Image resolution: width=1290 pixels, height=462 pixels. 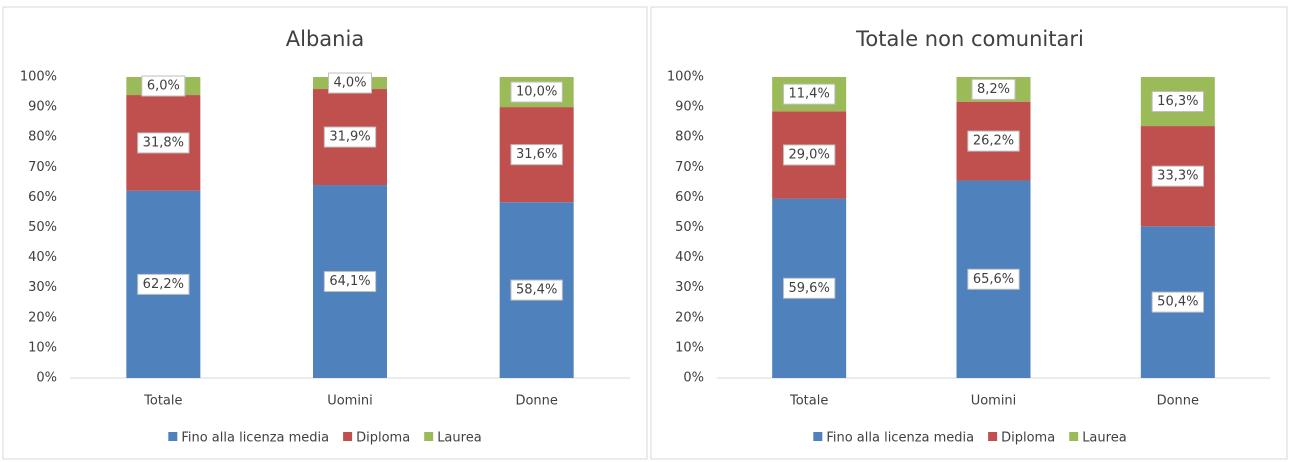 I want to click on data-label: 10,0%, so click(x=536, y=92).